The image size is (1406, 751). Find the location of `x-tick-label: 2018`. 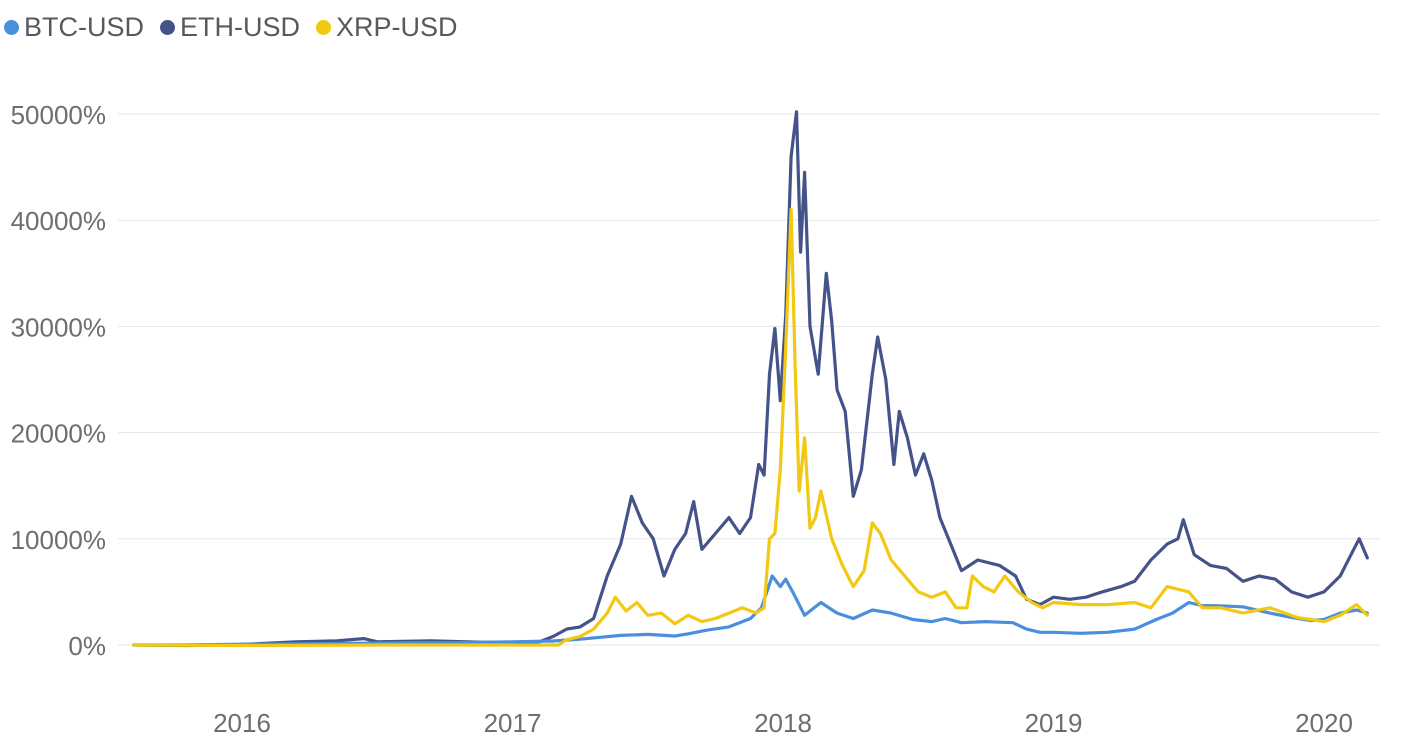

x-tick-label: 2018 is located at coordinates (783, 723).